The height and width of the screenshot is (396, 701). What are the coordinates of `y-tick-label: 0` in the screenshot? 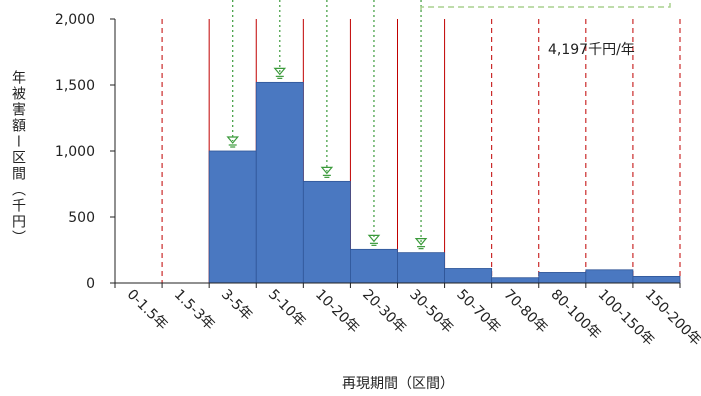 It's located at (90, 284).